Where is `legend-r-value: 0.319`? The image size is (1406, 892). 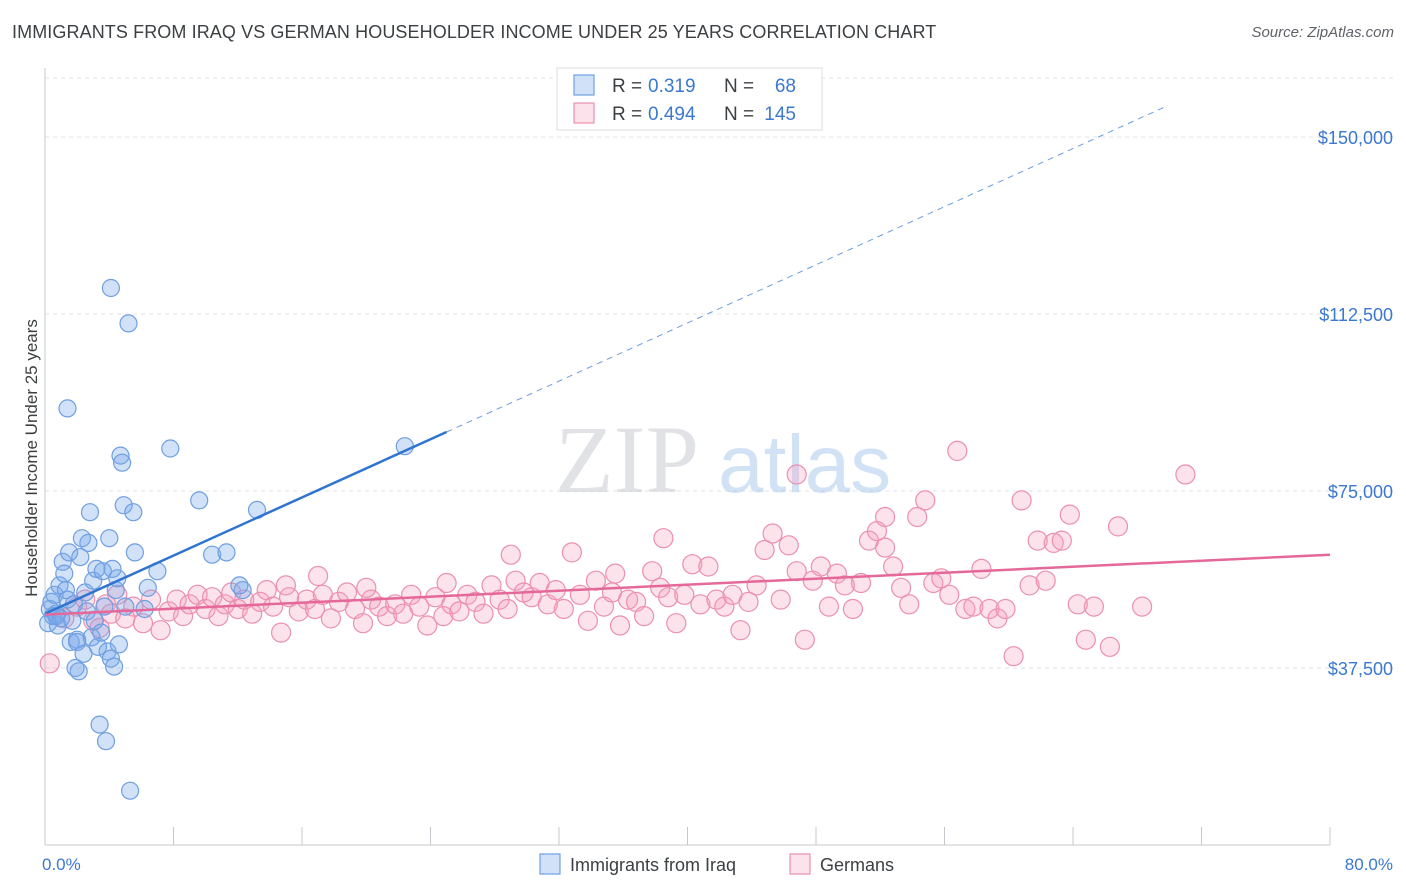 legend-r-value: 0.319 is located at coordinates (672, 86).